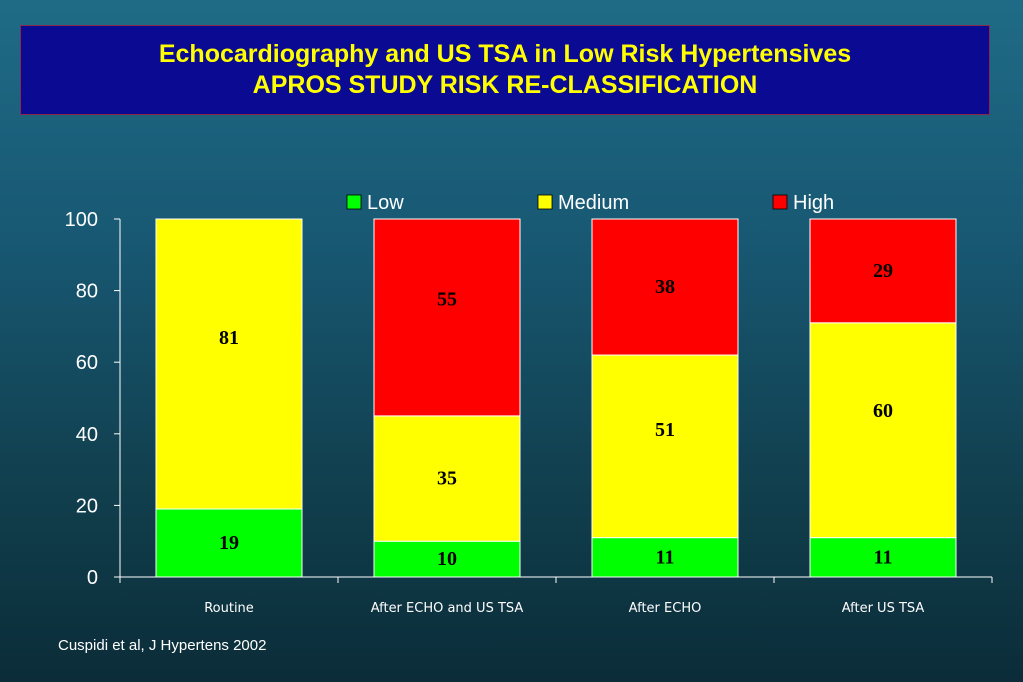 Image resolution: width=1023 pixels, height=682 pixels. I want to click on x-tick-label: After ECHO, so click(665, 608).